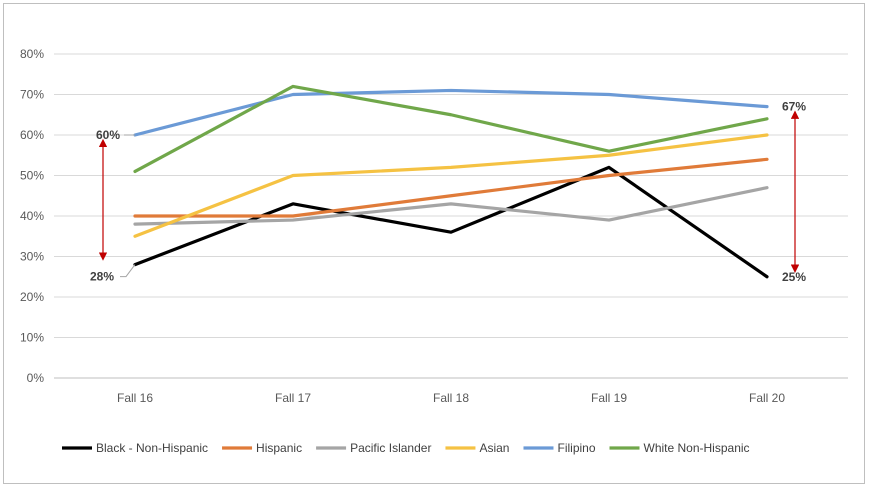  I want to click on x-tick-label: Fall 16, so click(135, 398).